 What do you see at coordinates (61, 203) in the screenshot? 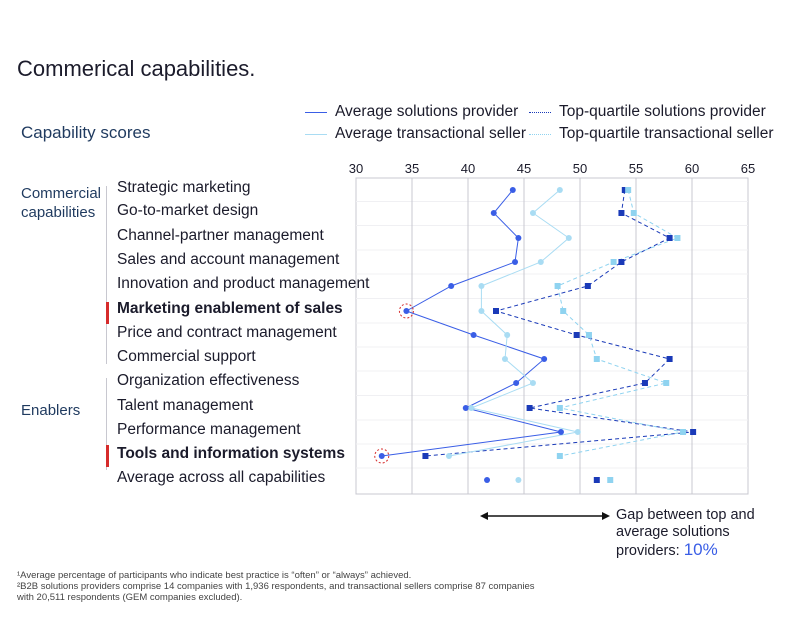
I see `section-label-commercial: Commercial capabilities` at bounding box center [61, 203].